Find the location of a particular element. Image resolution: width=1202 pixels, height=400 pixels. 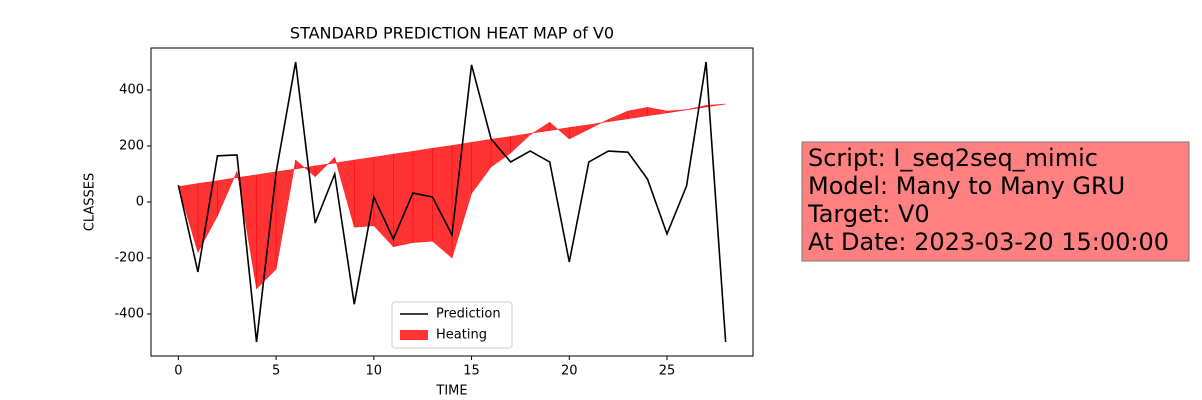

info-line: Target: V0 is located at coordinates (868, 214).